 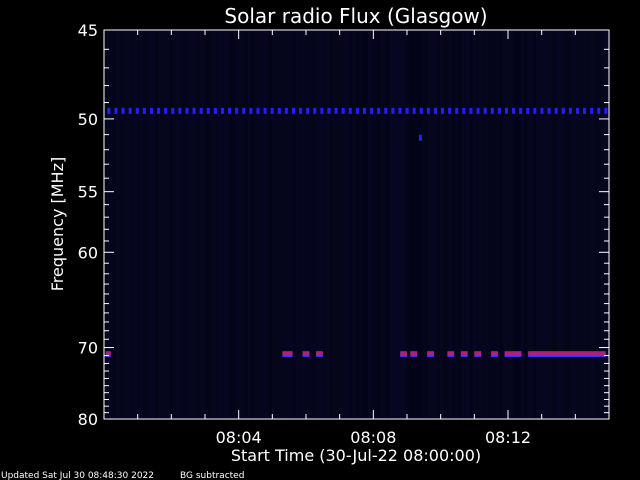 What do you see at coordinates (88, 119) in the screenshot?
I see `y-tick-label: 50` at bounding box center [88, 119].